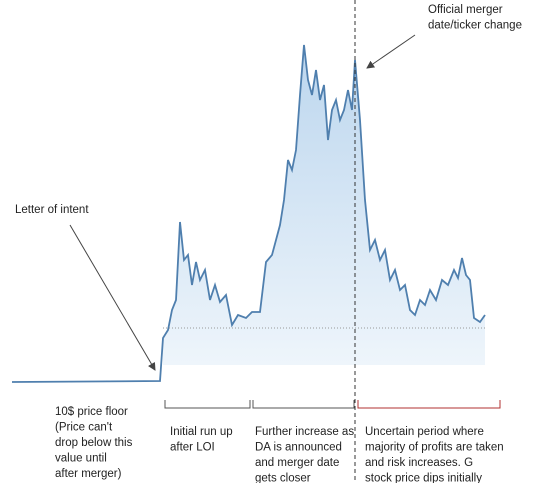 The image size is (554, 483). I want to click on annotation-text: and merger date, so click(297, 463).